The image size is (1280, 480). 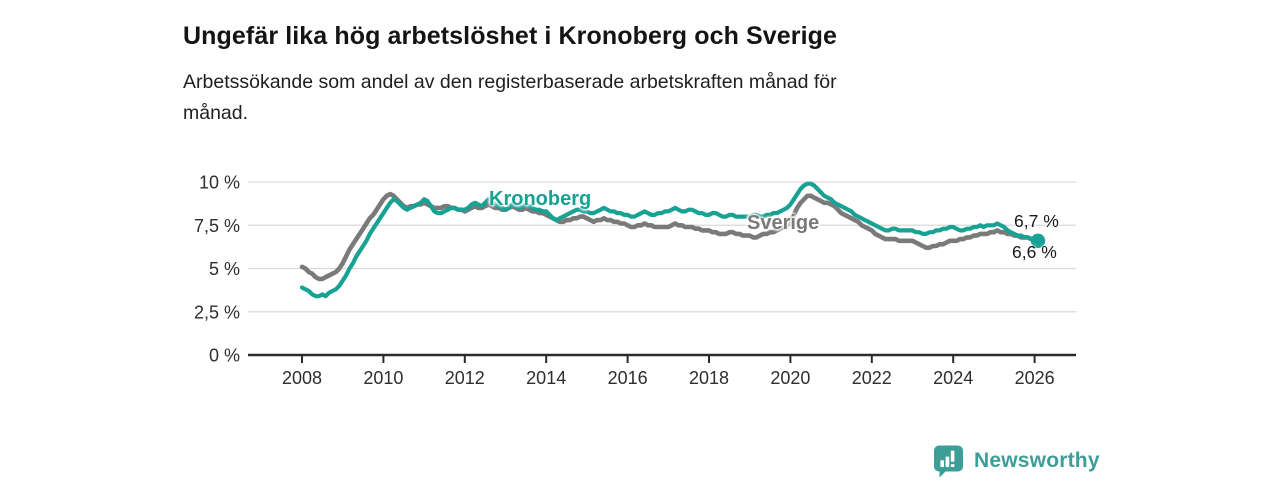 I want to click on y-tick-label: 7,5 %, so click(x=217, y=226).